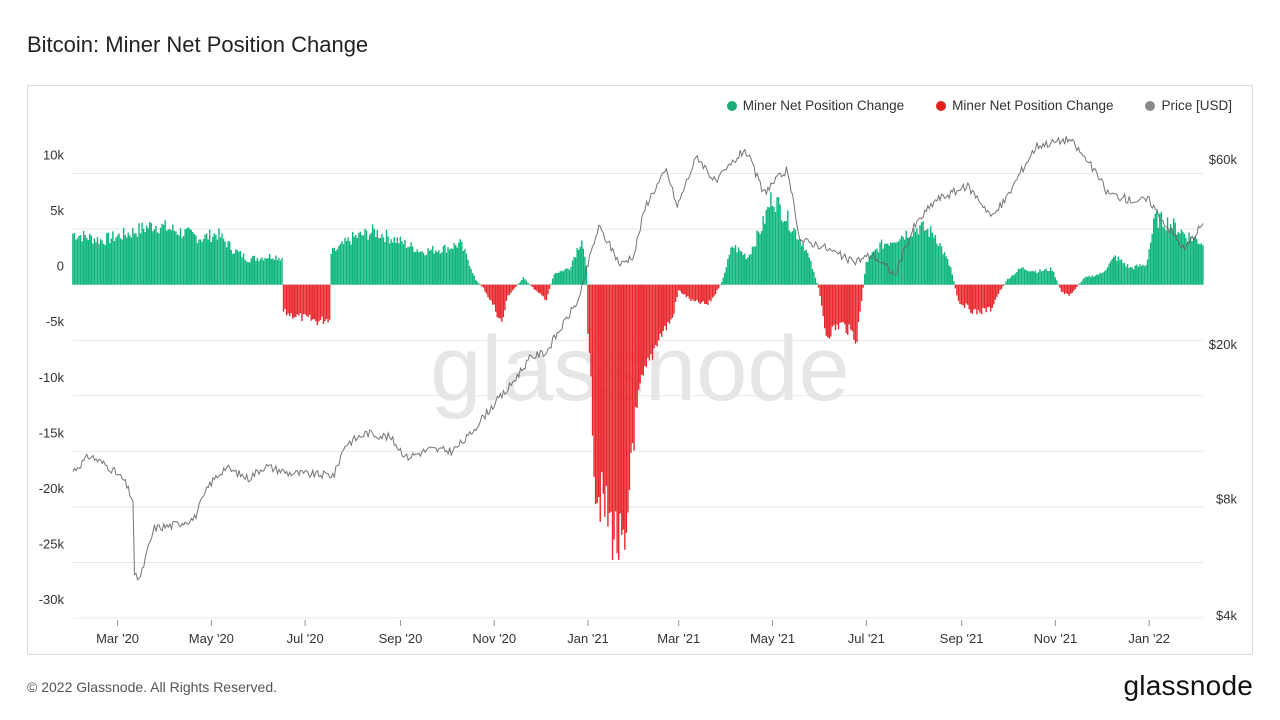  What do you see at coordinates (52, 488) in the screenshot?
I see `y-tick-label: -20k` at bounding box center [52, 488].